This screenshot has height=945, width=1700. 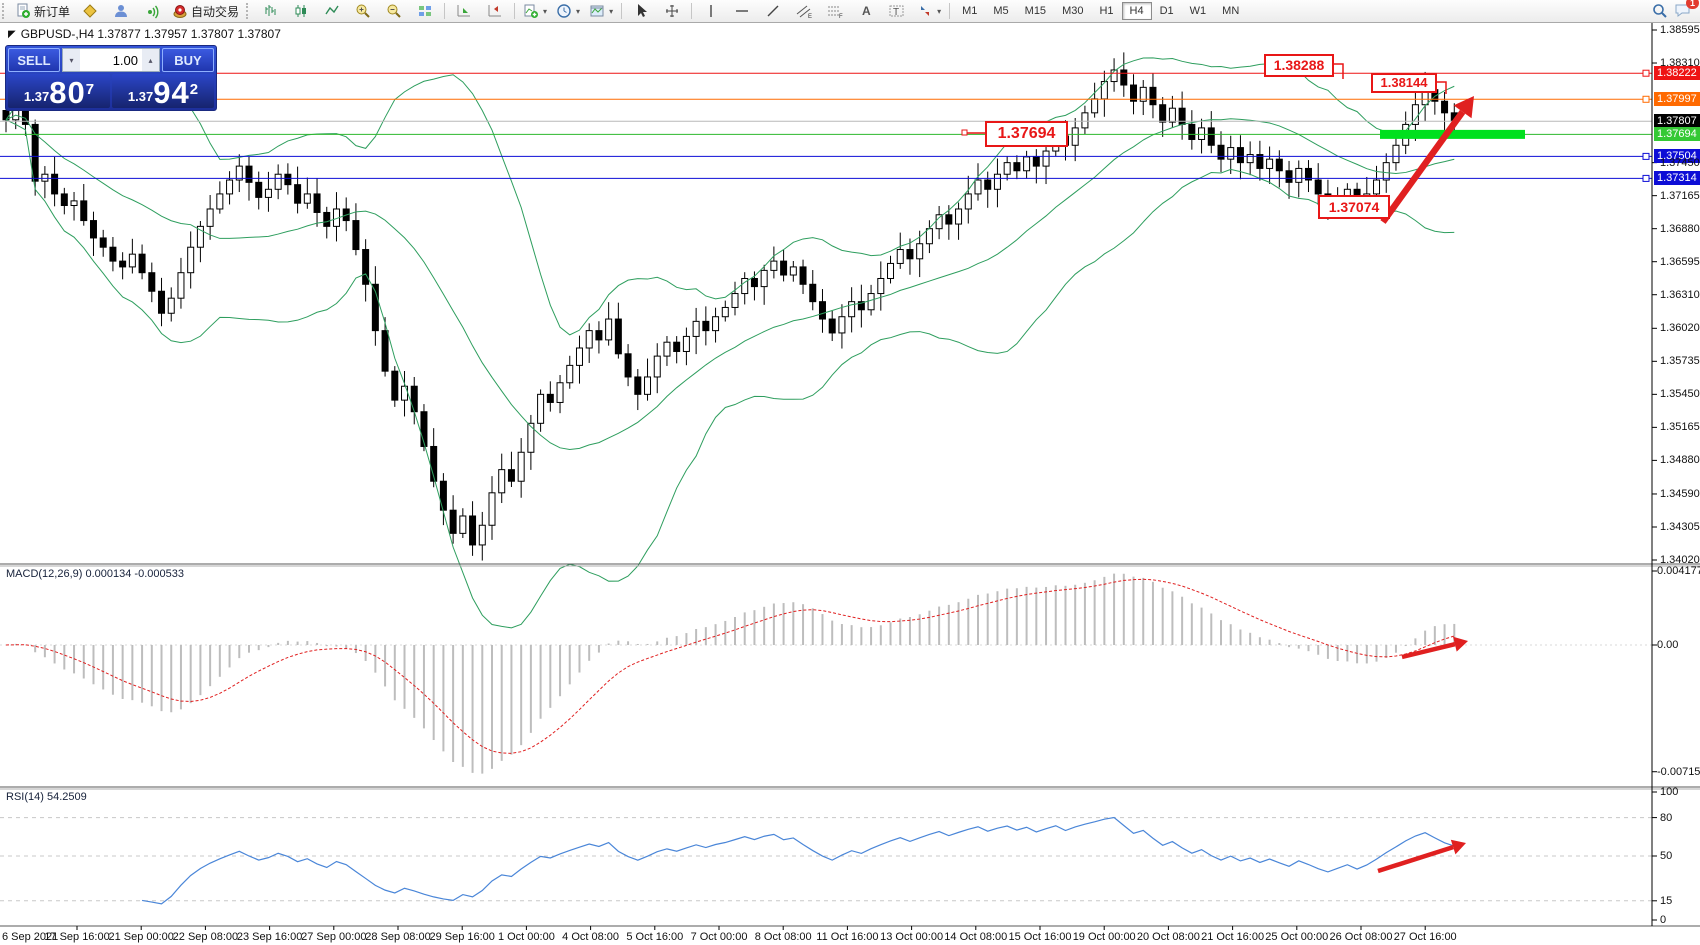 I want to click on auto-scroll-button, so click(x=464, y=11).